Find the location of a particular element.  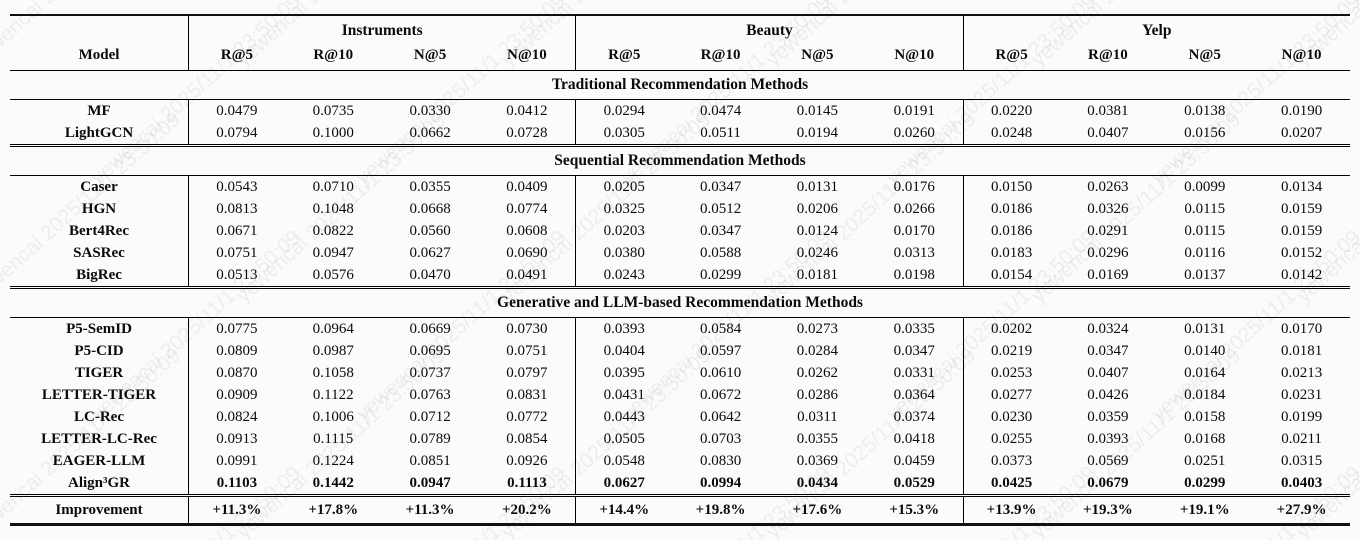

metric-value: 0.0116 is located at coordinates (1205, 253).